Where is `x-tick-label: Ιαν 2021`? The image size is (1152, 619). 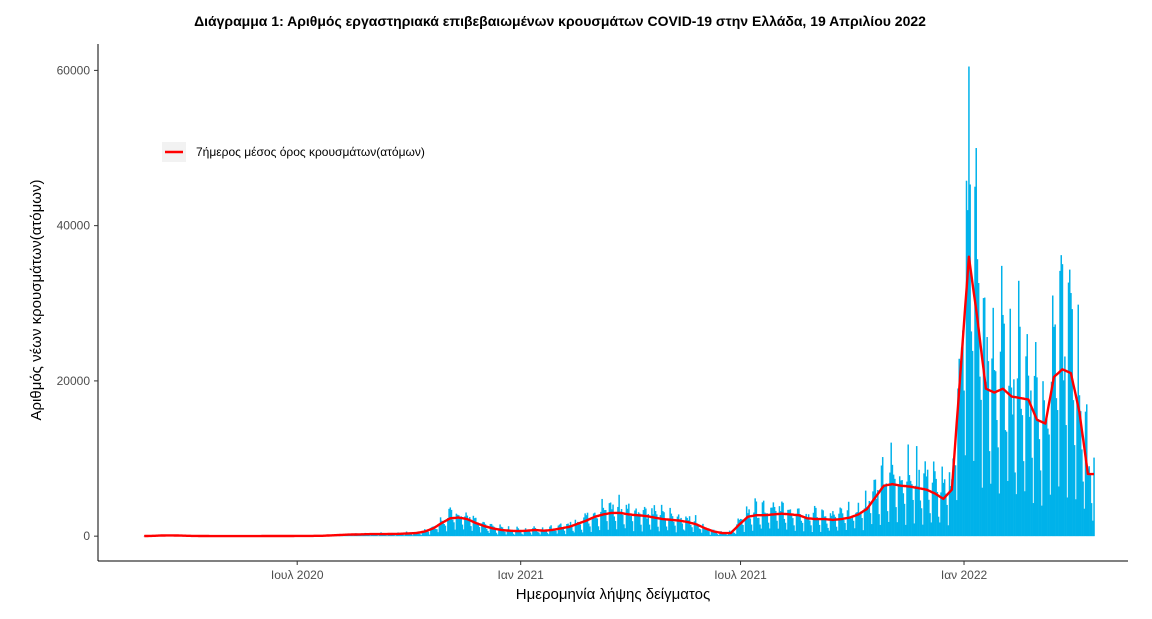
x-tick-label: Ιαν 2021 is located at coordinates (521, 575).